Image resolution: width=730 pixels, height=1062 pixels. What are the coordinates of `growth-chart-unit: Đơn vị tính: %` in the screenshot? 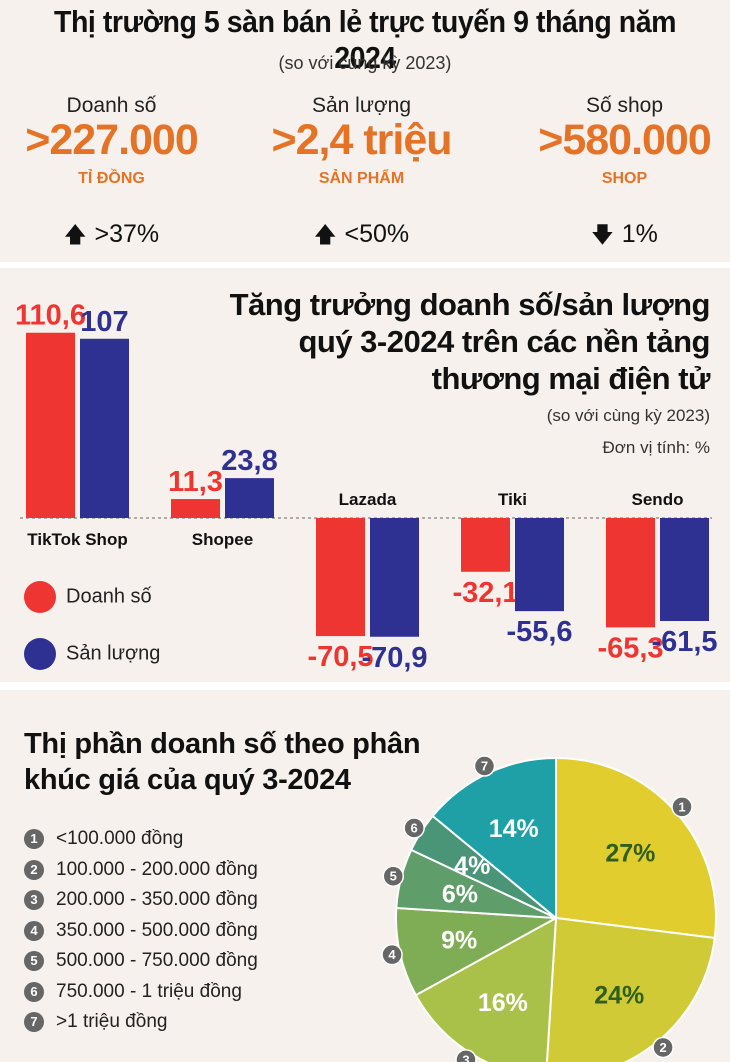 It's located at (656, 447).